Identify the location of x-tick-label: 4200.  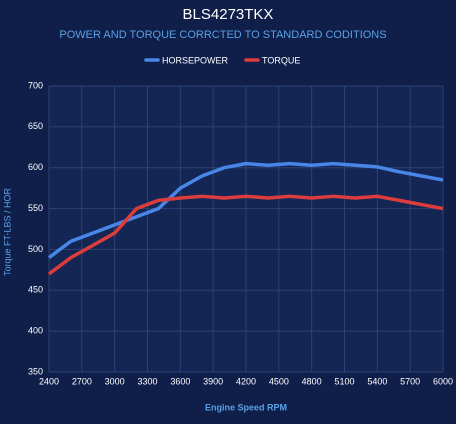
(246, 381).